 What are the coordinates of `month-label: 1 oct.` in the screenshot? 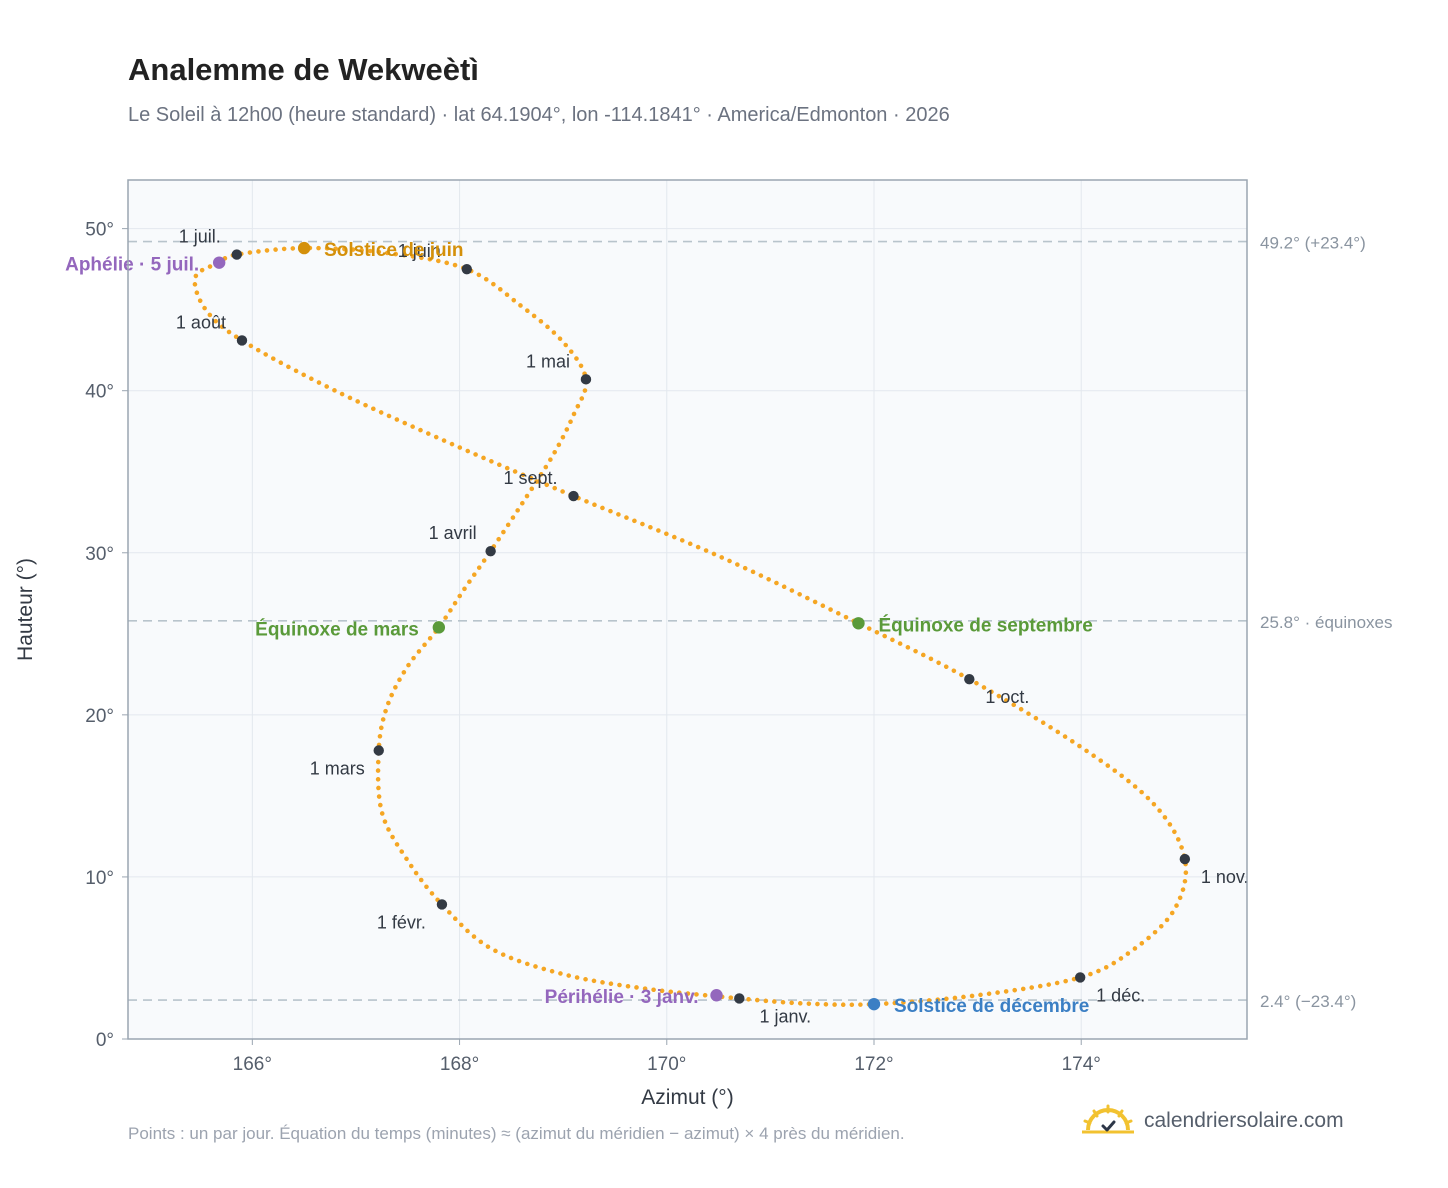 It's located at (1007, 697).